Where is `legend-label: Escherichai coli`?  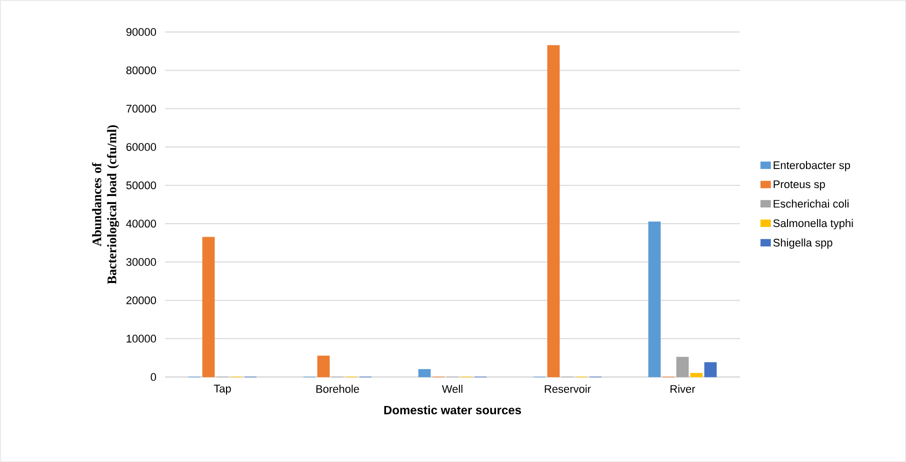 legend-label: Escherichai coli is located at coordinates (811, 204).